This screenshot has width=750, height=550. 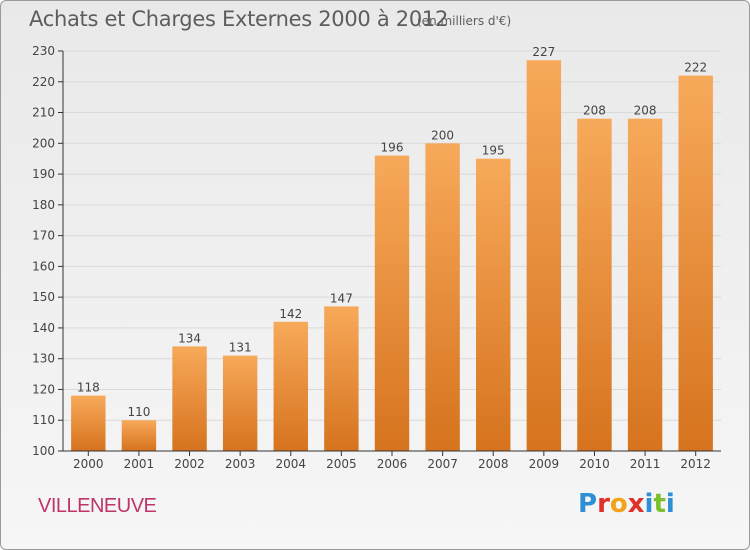 I want to click on y-tick-label: 110, so click(x=43, y=420).